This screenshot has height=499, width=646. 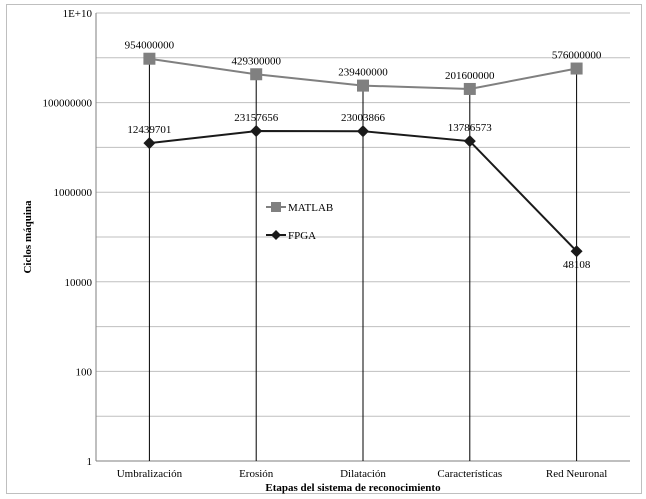 What do you see at coordinates (84, 372) in the screenshot?
I see `y-tick-label: 100` at bounding box center [84, 372].